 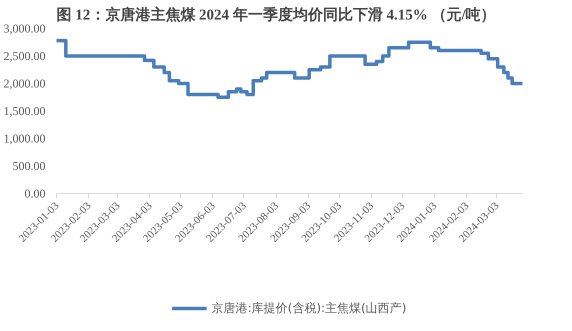 What do you see at coordinates (25, 56) in the screenshot?
I see `y-tick-label: 2,500.00` at bounding box center [25, 56].